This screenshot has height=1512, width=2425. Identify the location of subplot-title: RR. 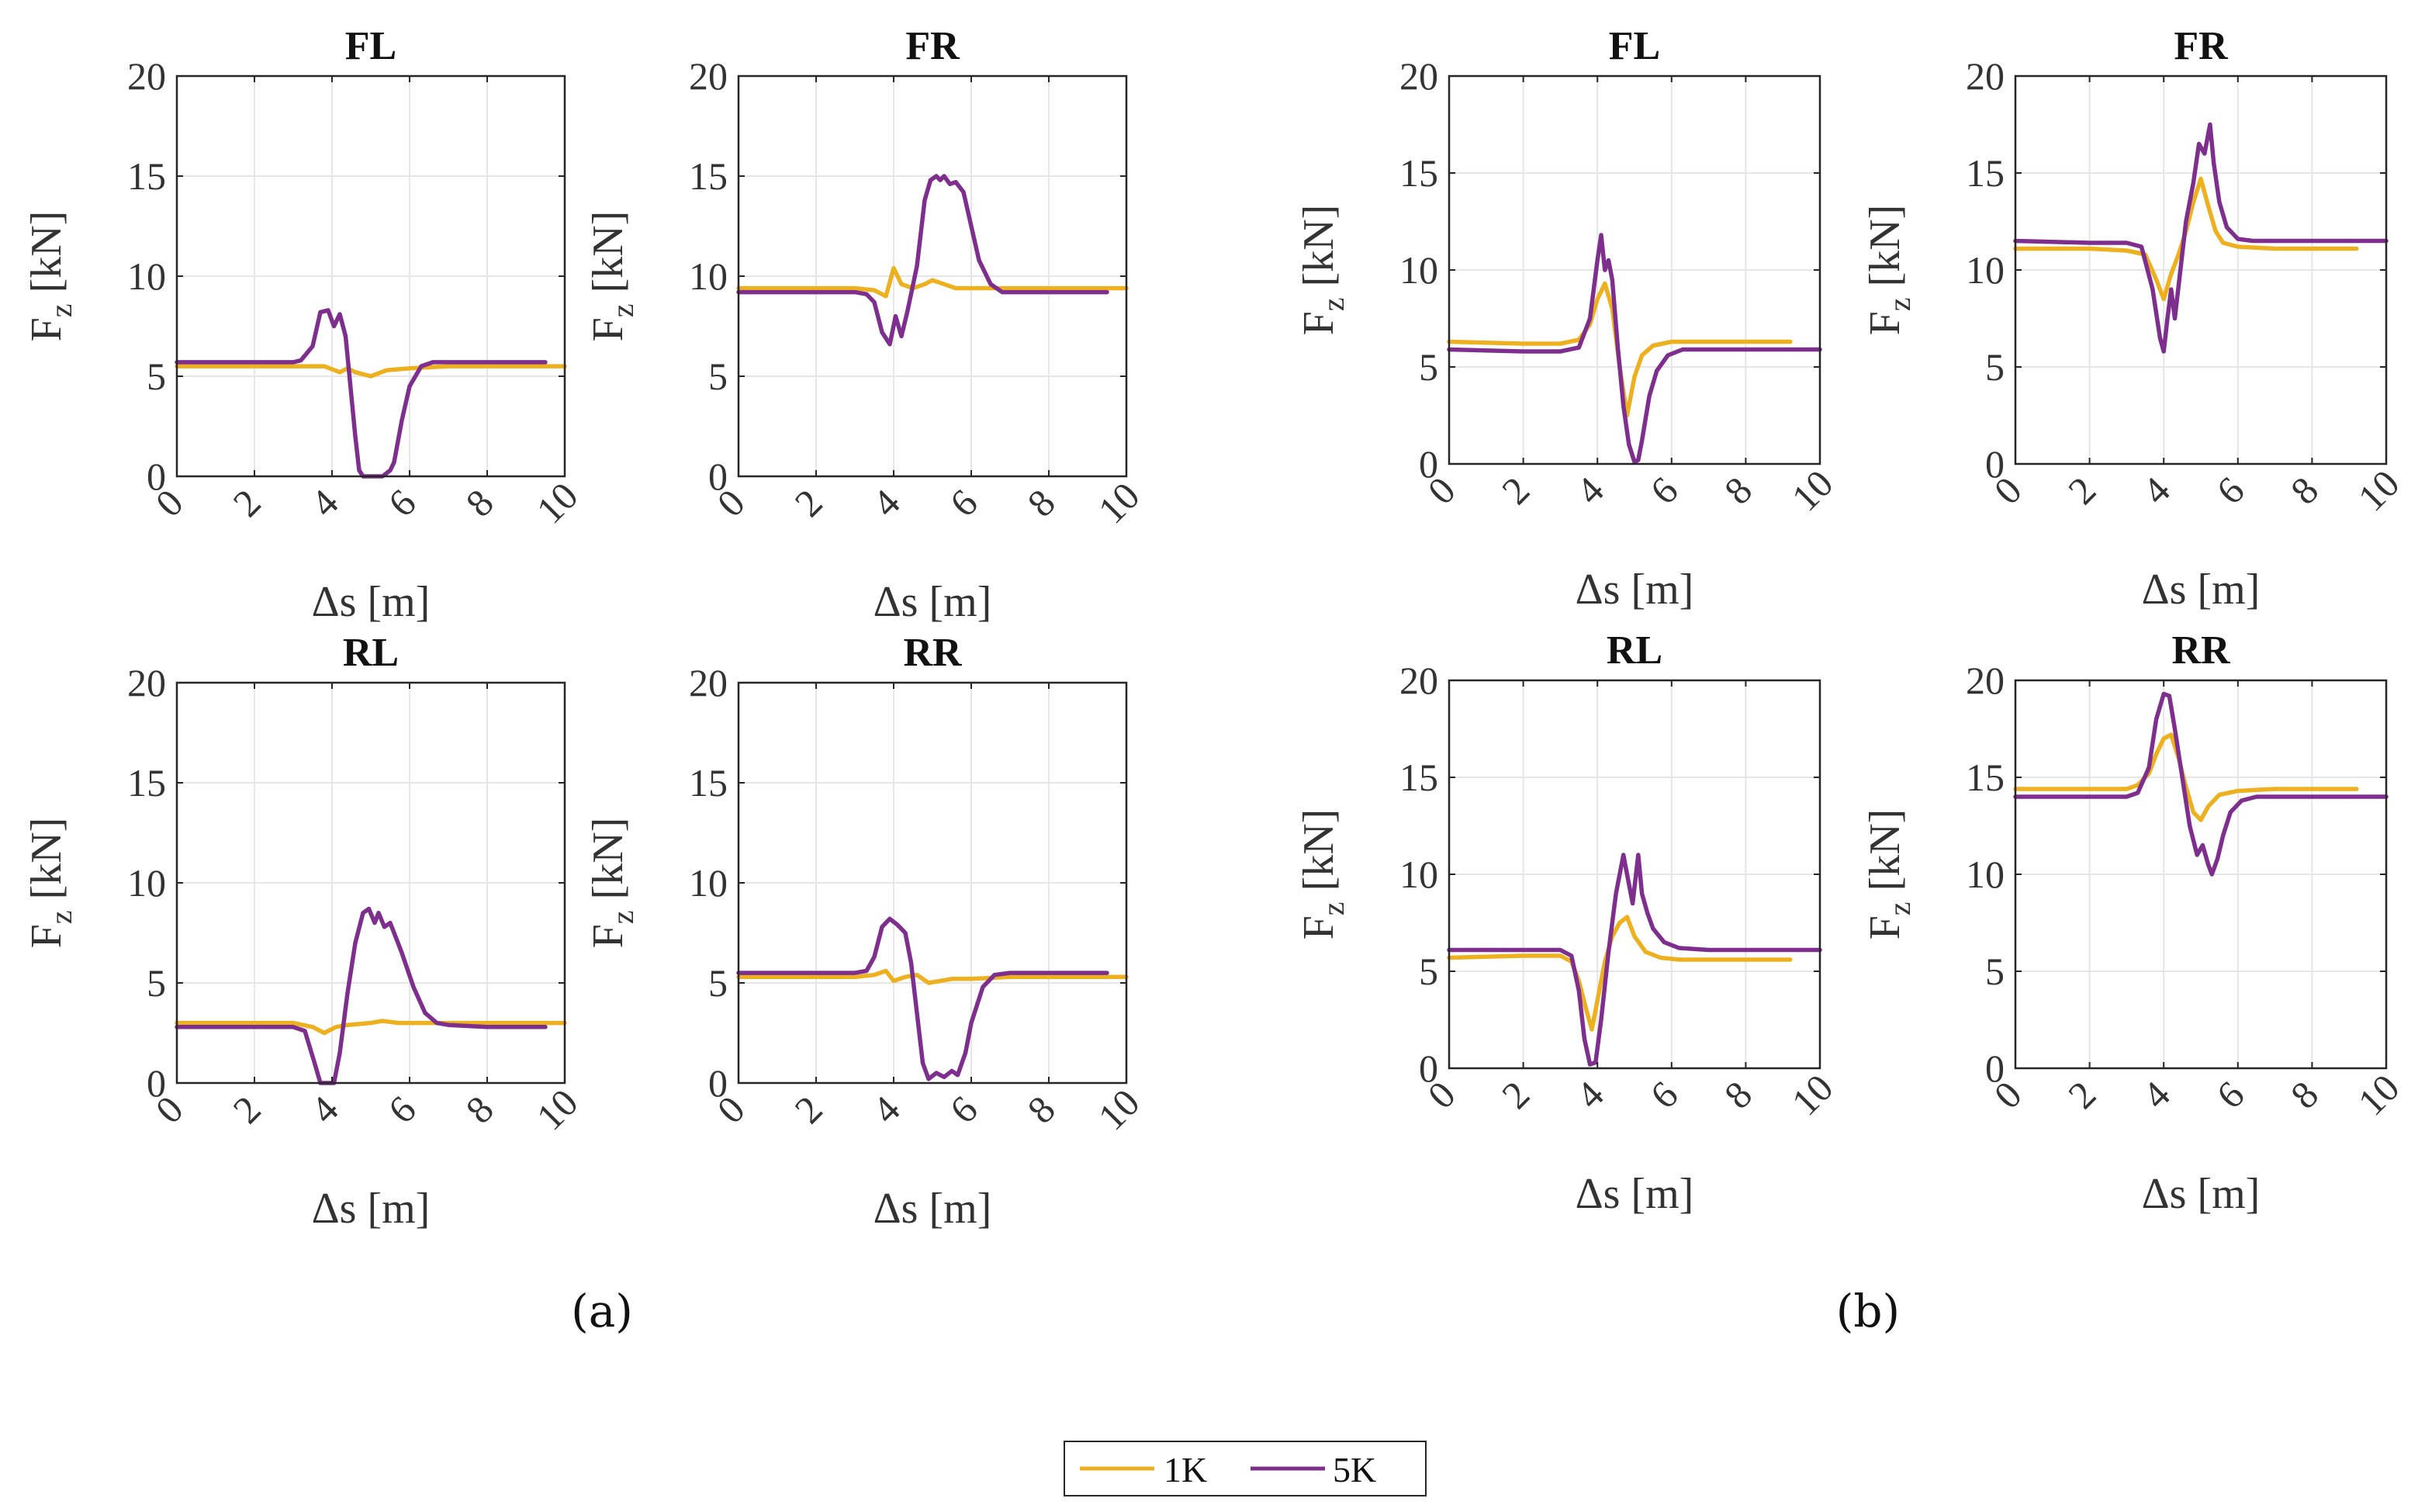
(933, 653).